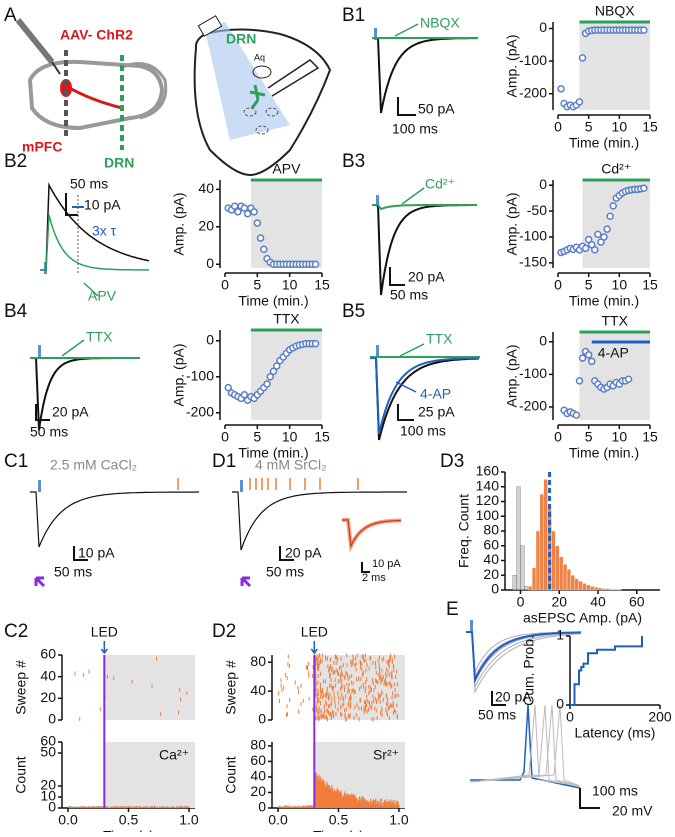  Describe the element at coordinates (10, 15) in the screenshot. I see `panel-label: A` at that location.